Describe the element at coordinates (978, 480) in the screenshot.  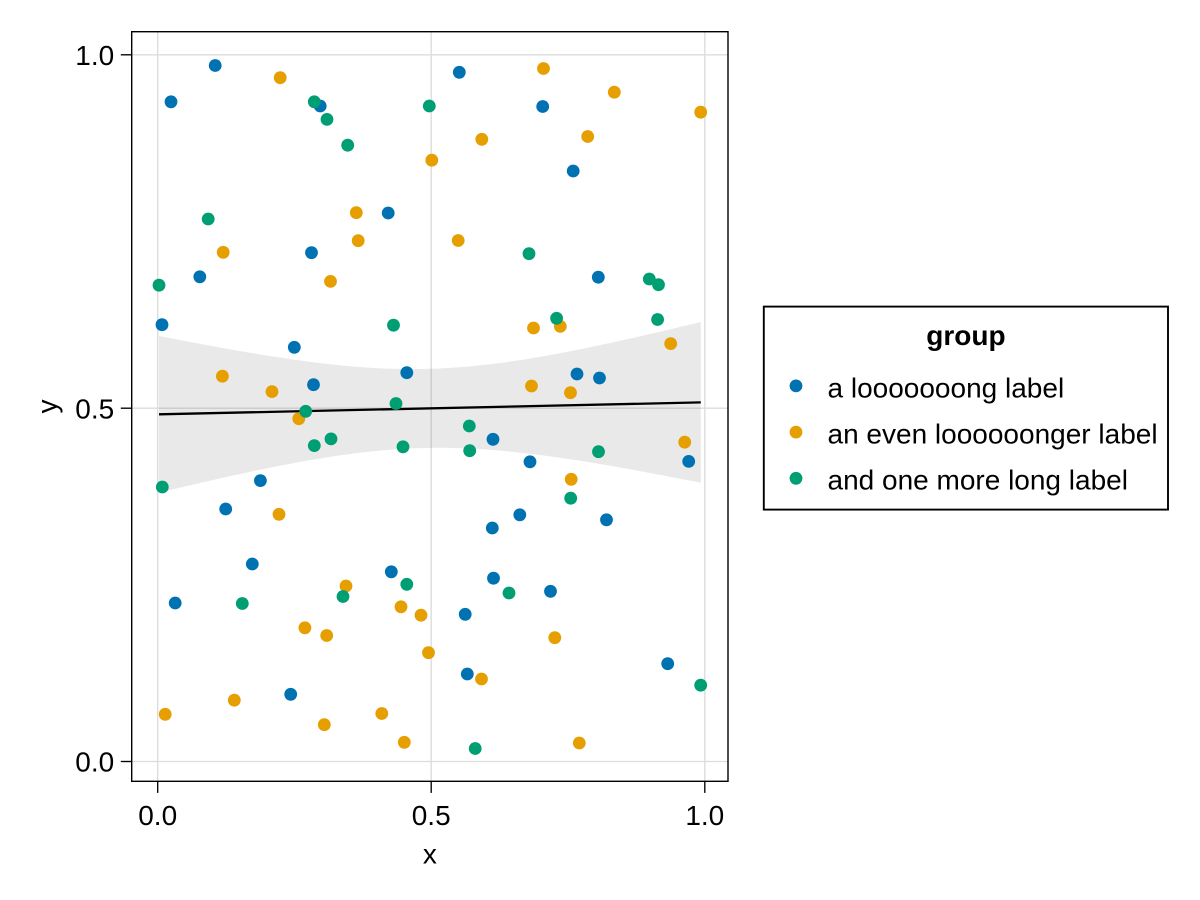
I see `svg-text: and one more long label` at that location.